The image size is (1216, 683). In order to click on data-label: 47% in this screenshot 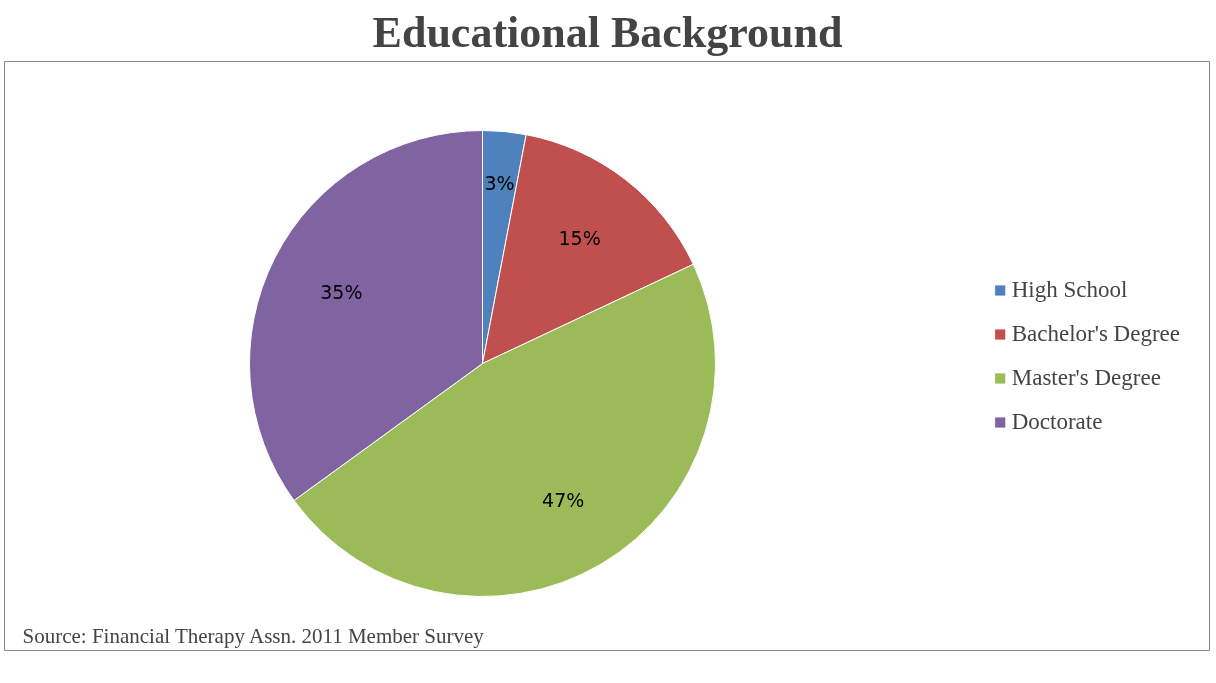, I will do `click(563, 499)`.